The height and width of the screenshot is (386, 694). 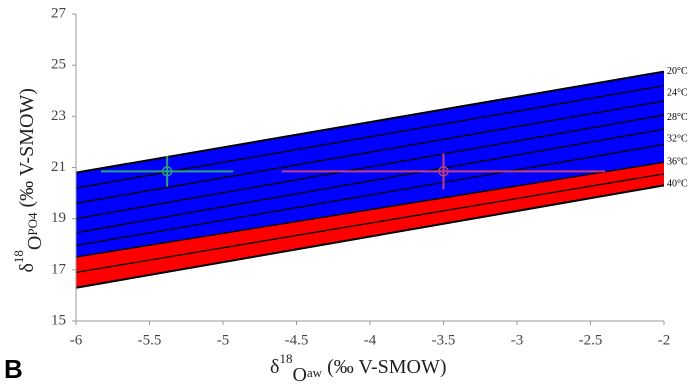 I want to click on y-tick-label: 27, so click(x=59, y=13).